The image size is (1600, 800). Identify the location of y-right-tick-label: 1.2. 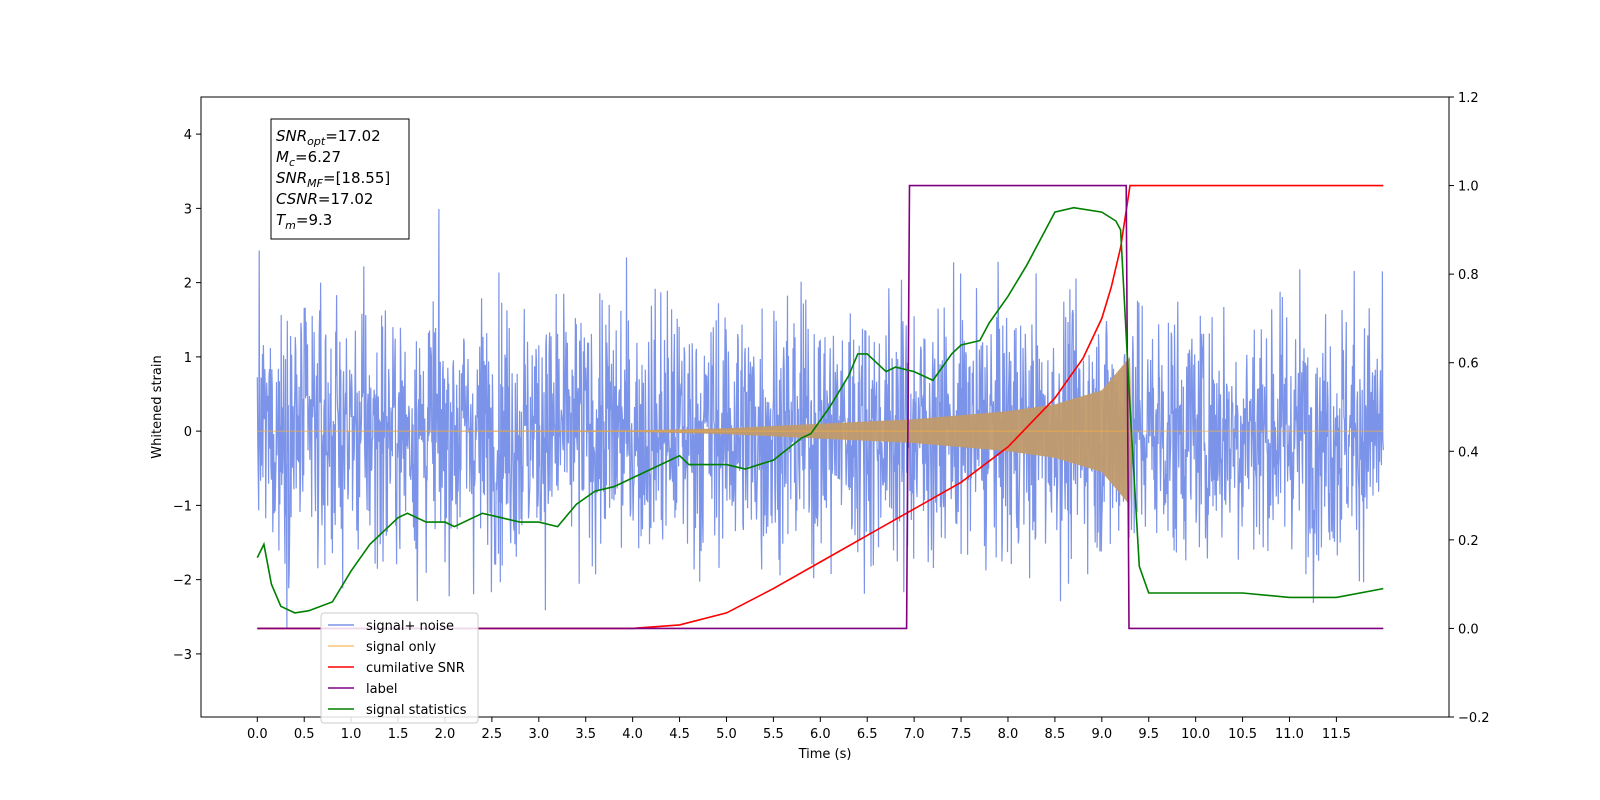
(1468, 98).